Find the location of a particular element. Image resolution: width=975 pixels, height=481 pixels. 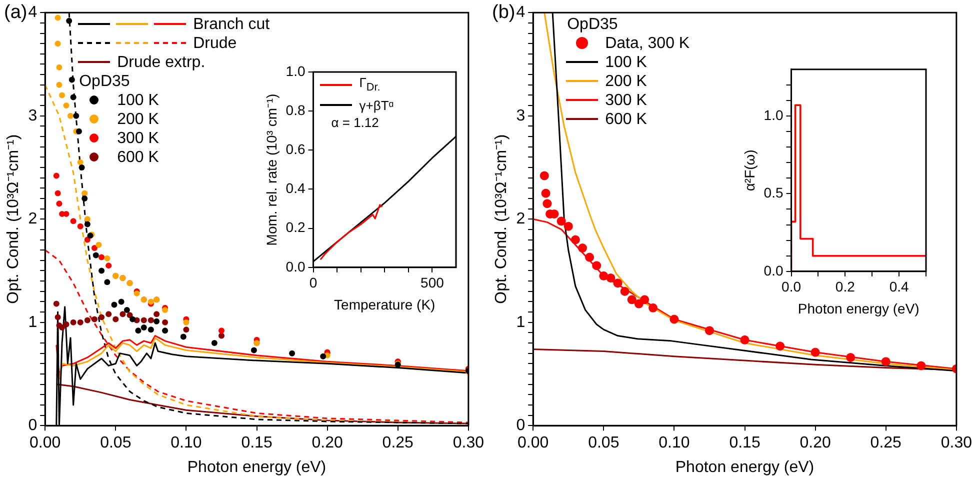

legend-label: γ+βTᵅ is located at coordinates (376, 105).